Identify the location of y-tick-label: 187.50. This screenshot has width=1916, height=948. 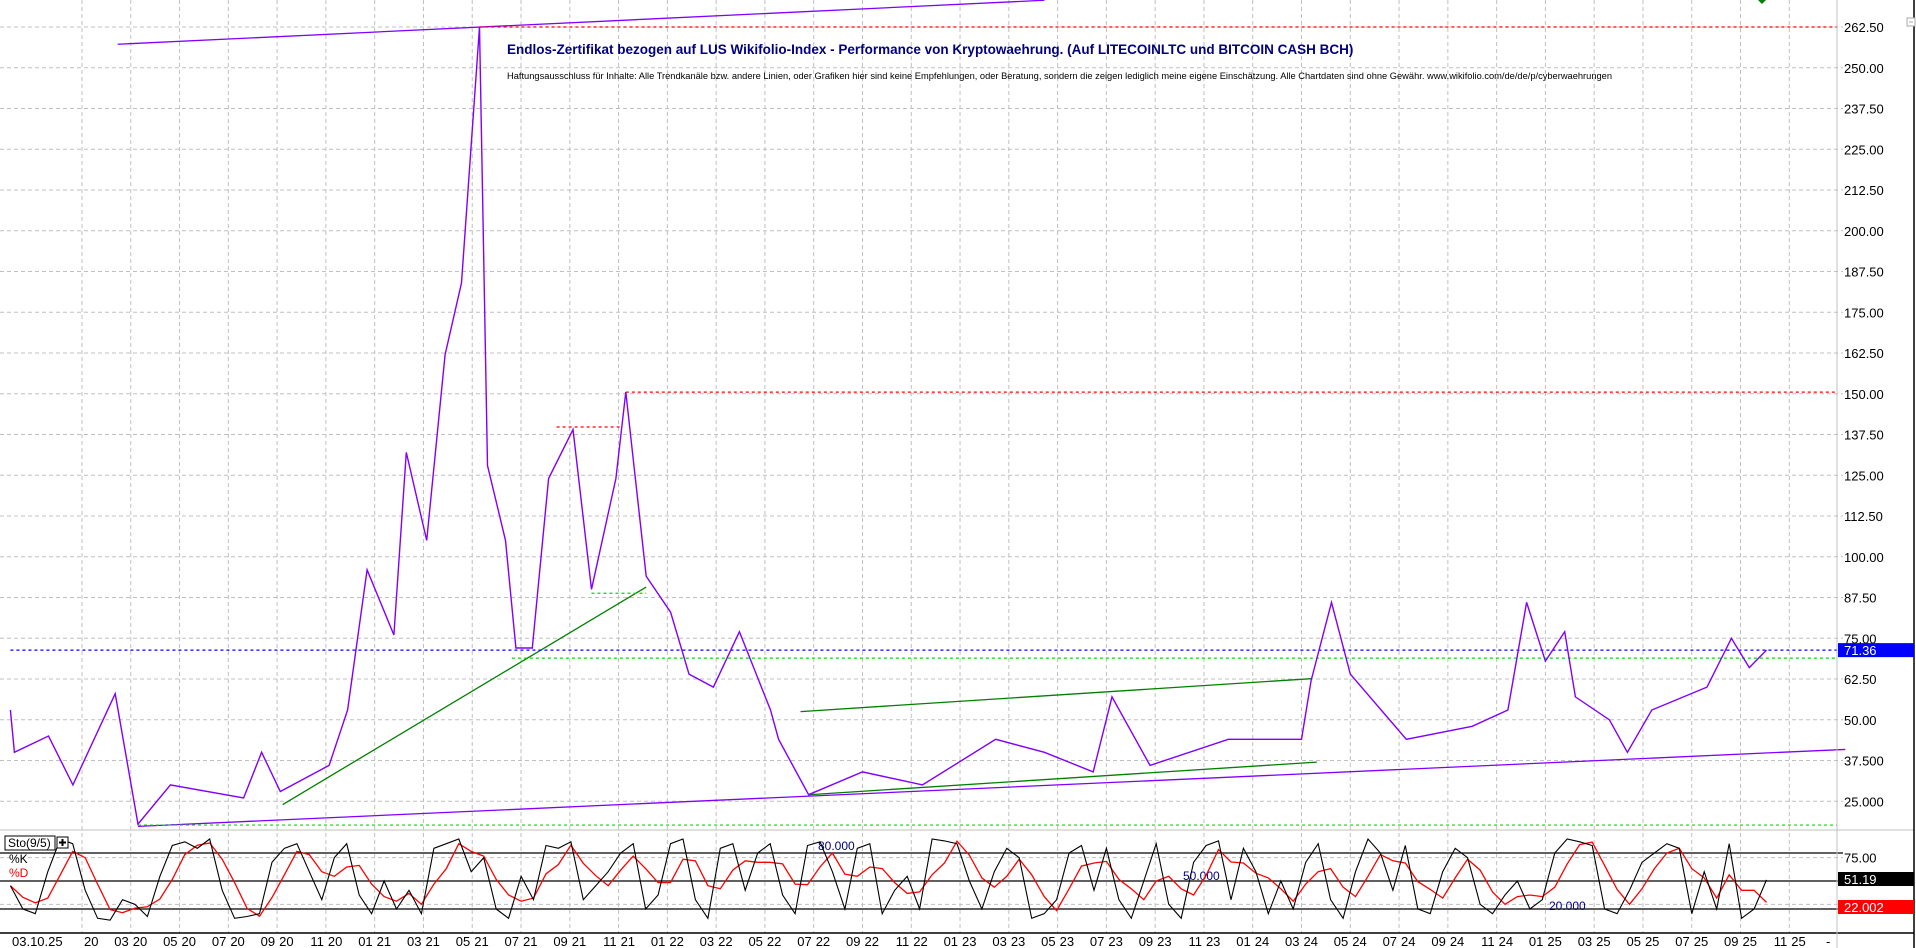
(1864, 272).